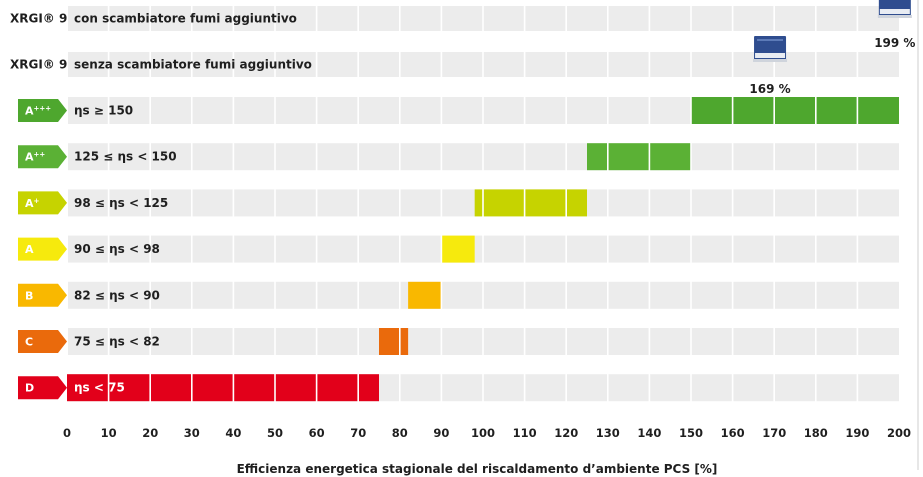  What do you see at coordinates (29, 249) in the screenshot?
I see `class-badge-letter: A` at bounding box center [29, 249].